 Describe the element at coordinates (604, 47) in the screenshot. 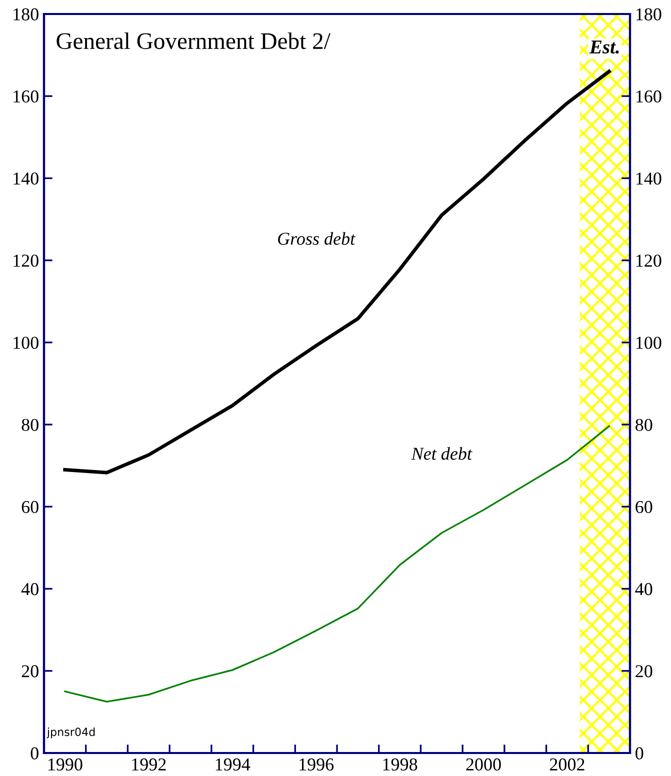

I see `band-label: Est.` at that location.